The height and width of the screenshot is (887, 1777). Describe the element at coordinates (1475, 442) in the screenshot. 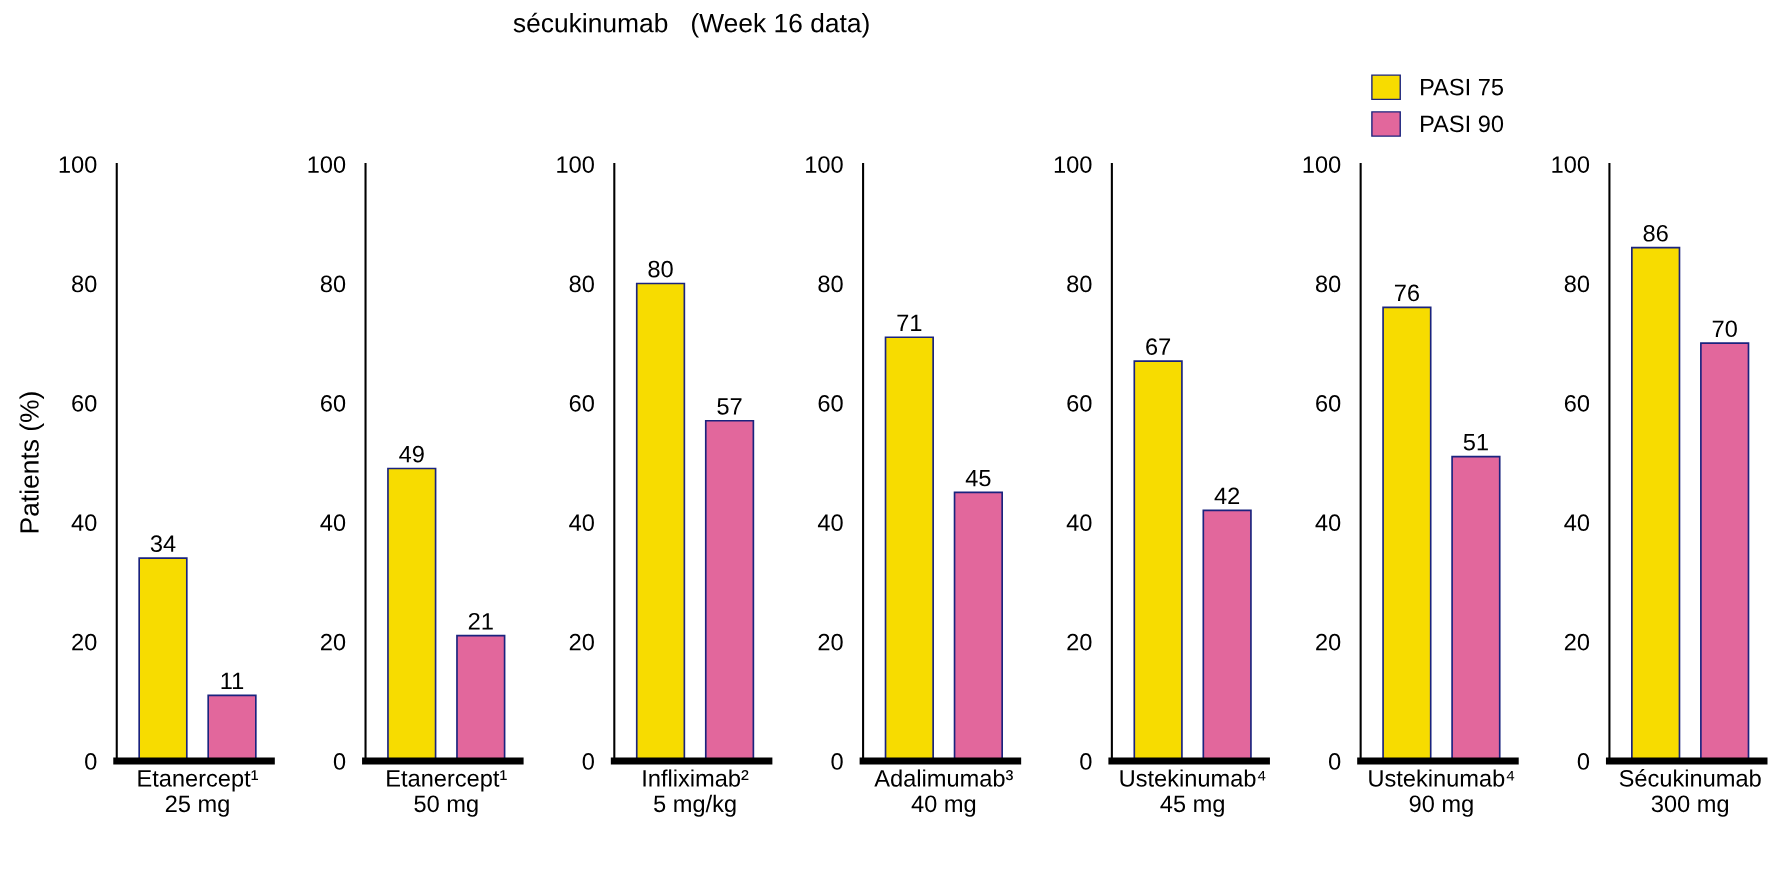

I see `data-label: 51` at that location.